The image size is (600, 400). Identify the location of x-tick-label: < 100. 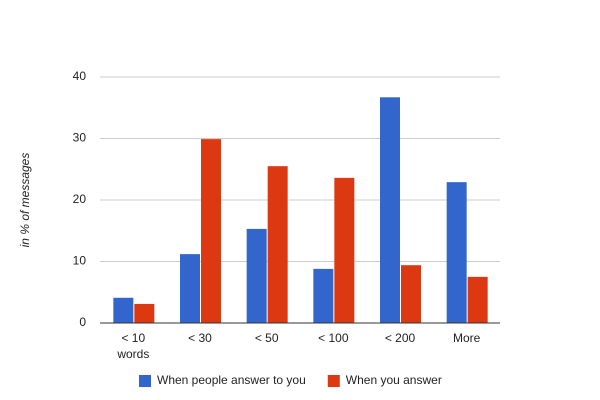
(333, 338).